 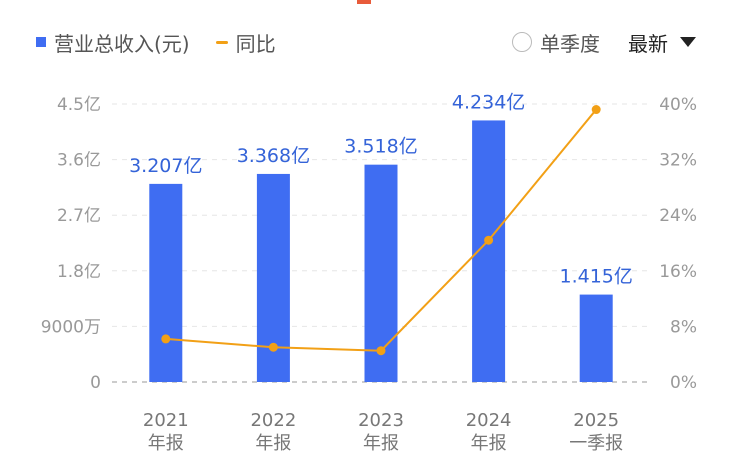 I want to click on chart-controls: 单季度 最新, so click(x=604, y=42).